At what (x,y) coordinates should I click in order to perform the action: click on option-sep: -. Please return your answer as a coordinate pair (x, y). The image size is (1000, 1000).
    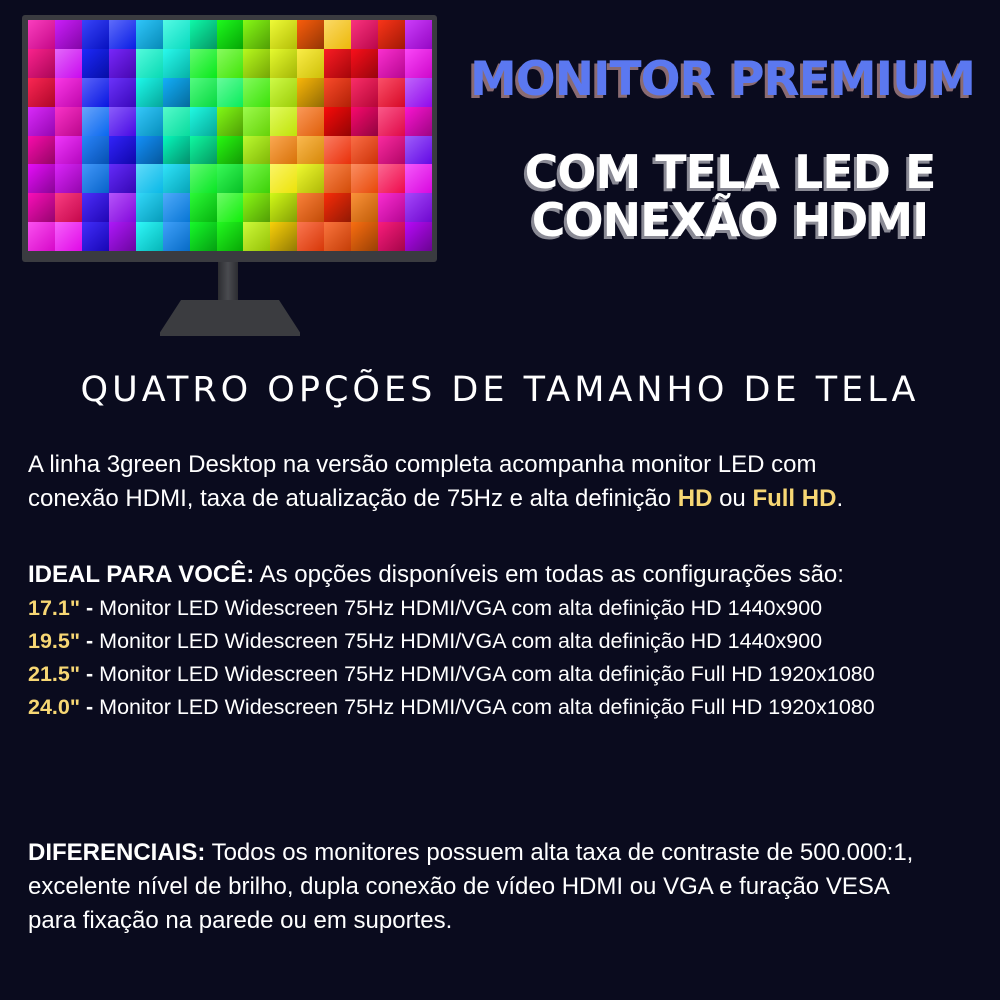
    Looking at the image, I should click on (90, 707).